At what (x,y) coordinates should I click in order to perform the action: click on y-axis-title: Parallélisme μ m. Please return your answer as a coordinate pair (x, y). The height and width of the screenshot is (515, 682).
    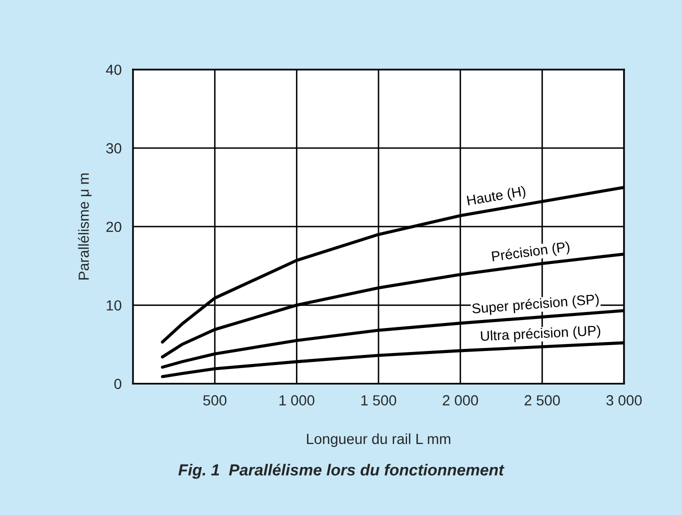
    Looking at the image, I should click on (85, 227).